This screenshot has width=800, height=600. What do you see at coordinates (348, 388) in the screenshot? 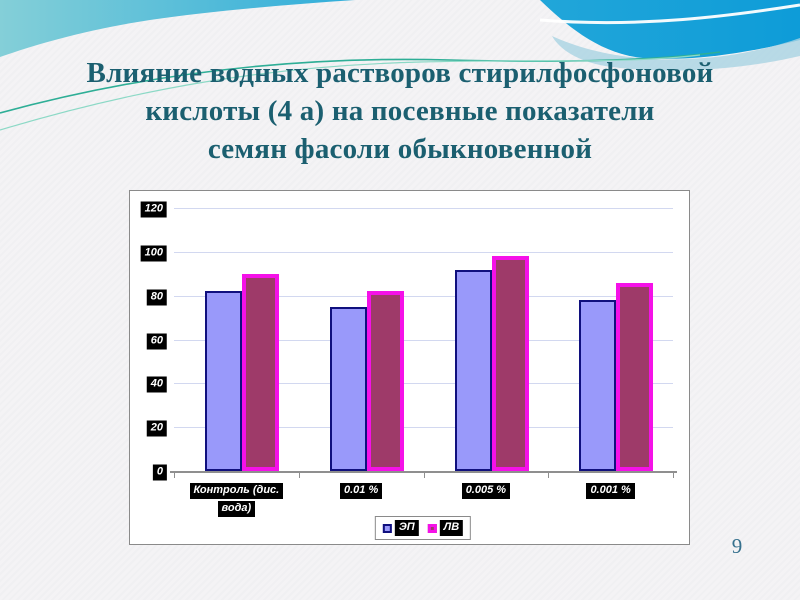
I see `bar-series1-cat2` at bounding box center [348, 388].